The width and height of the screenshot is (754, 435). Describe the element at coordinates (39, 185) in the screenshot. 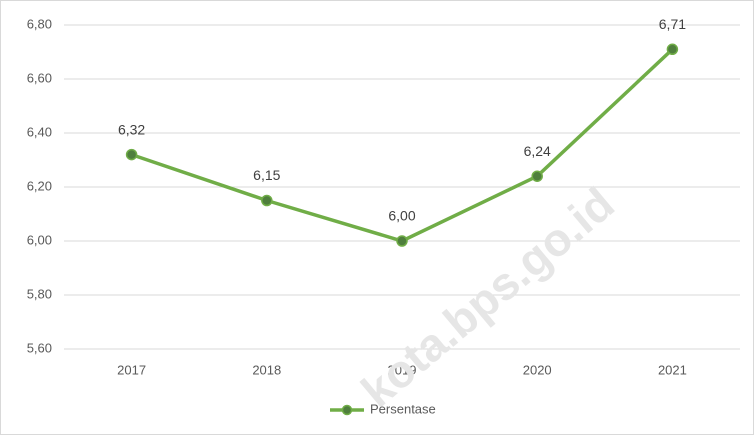

I see `y-tick-label: 6,20` at that location.